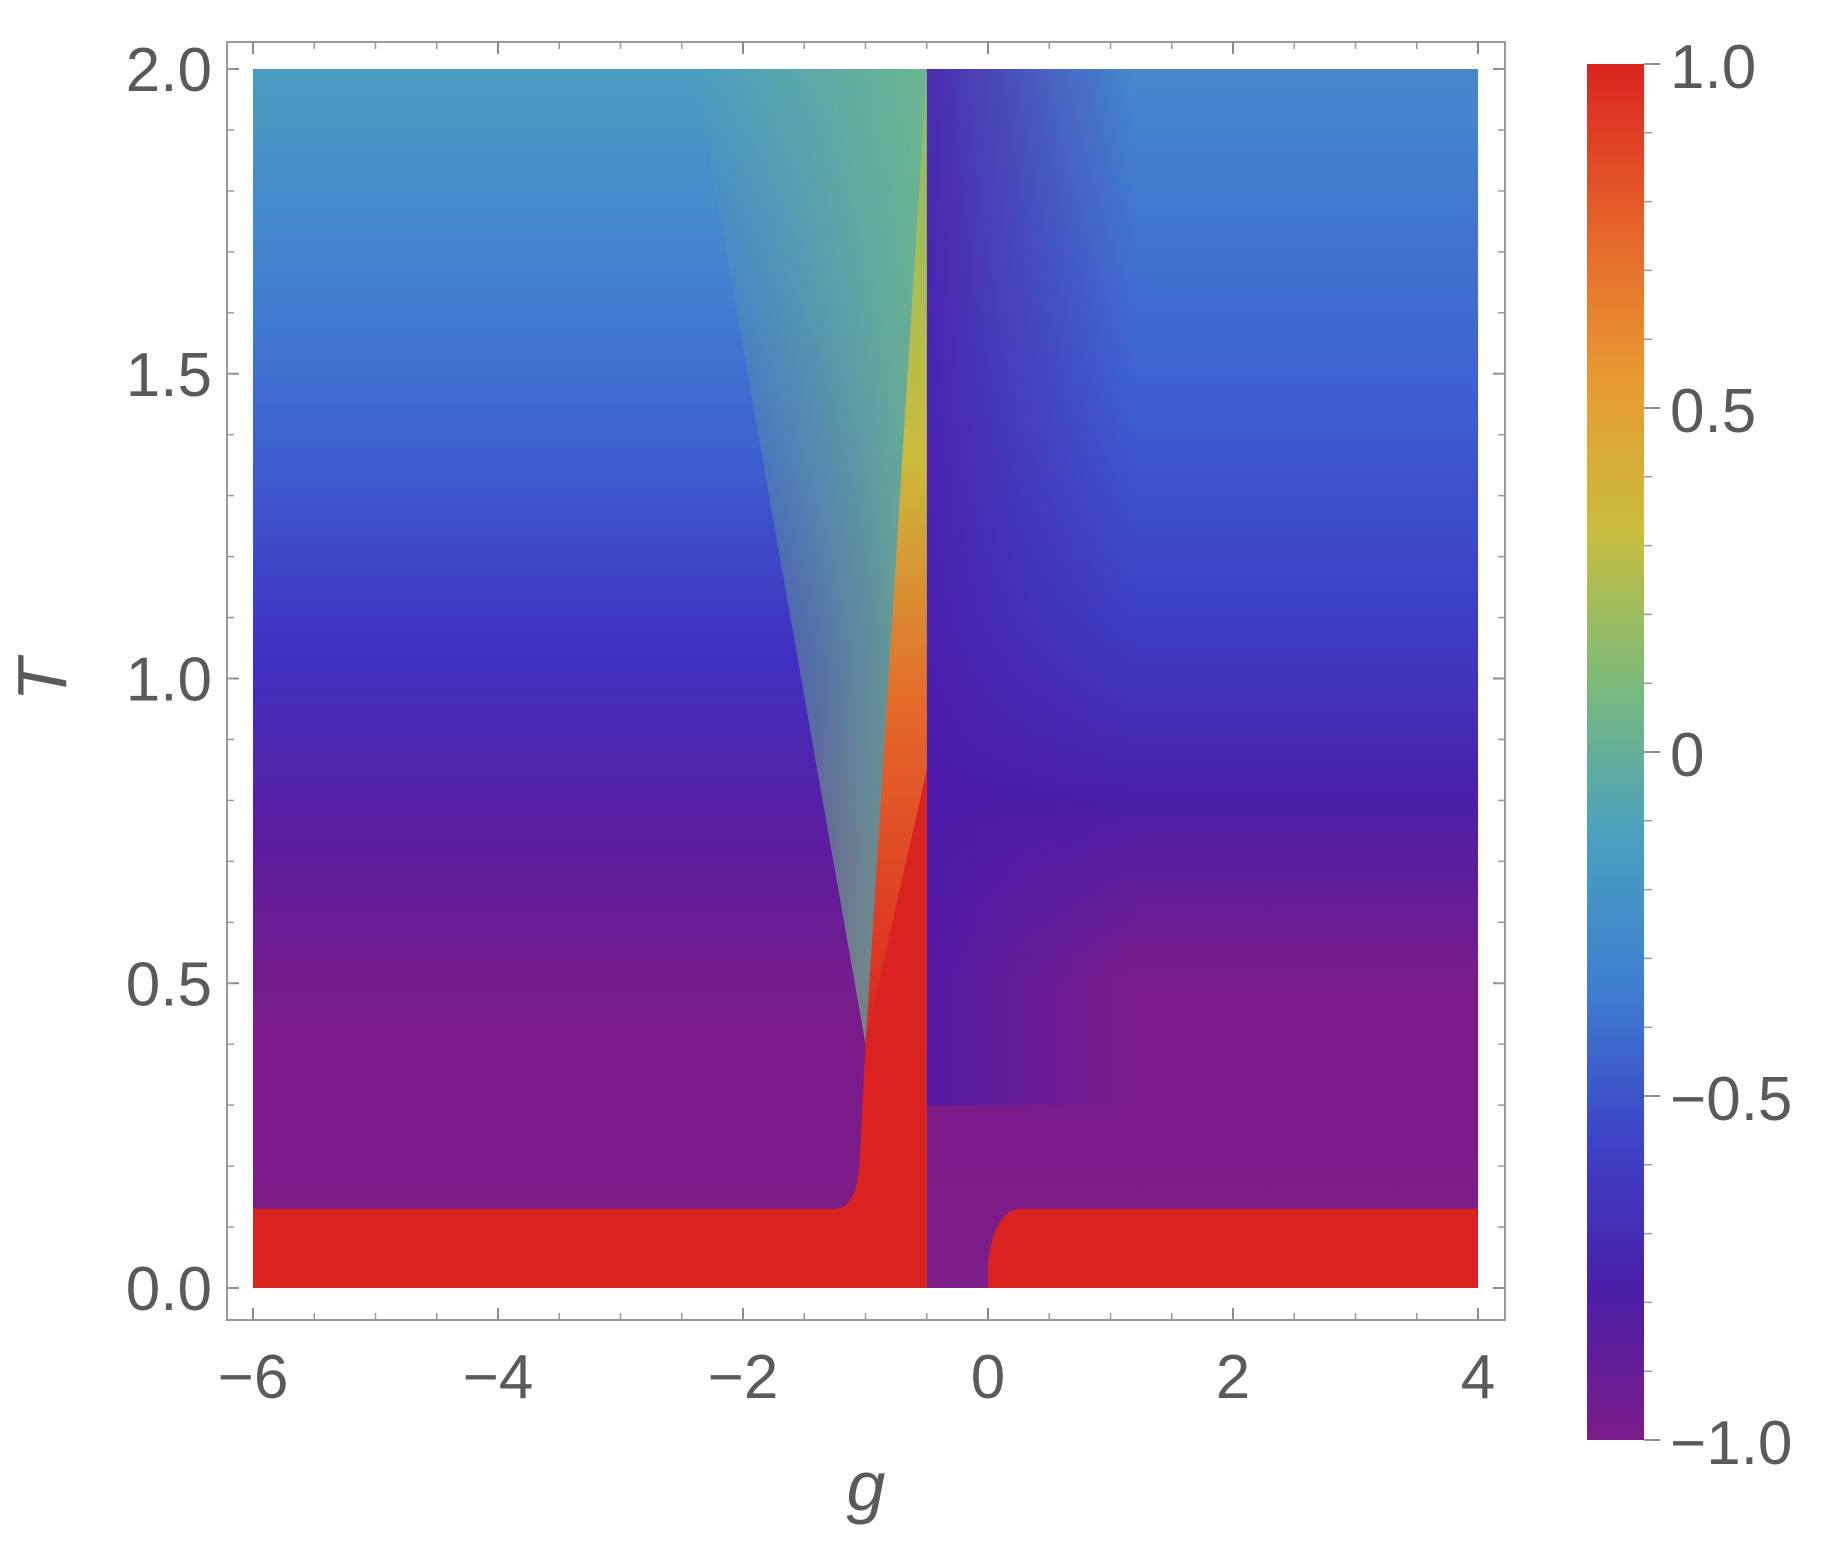  I want to click on y-tick-label: 2.0, so click(169, 70).